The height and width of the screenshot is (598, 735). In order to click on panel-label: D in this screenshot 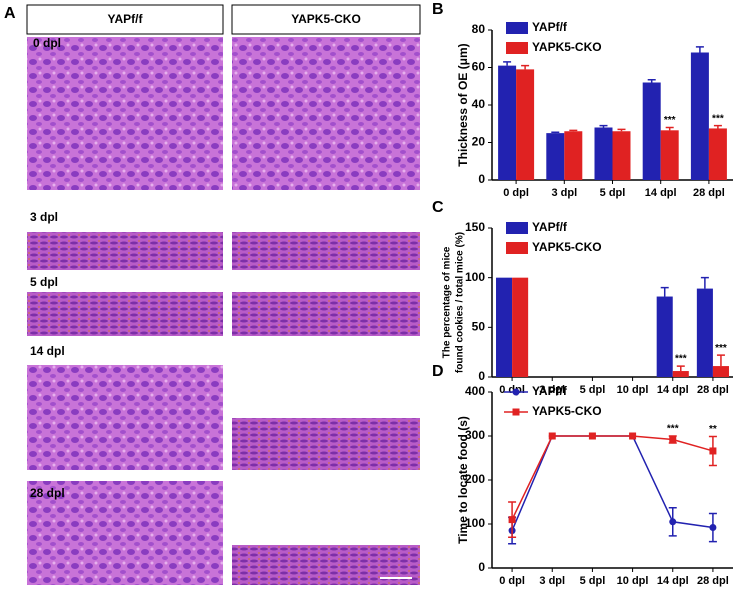, I will do `click(438, 371)`.